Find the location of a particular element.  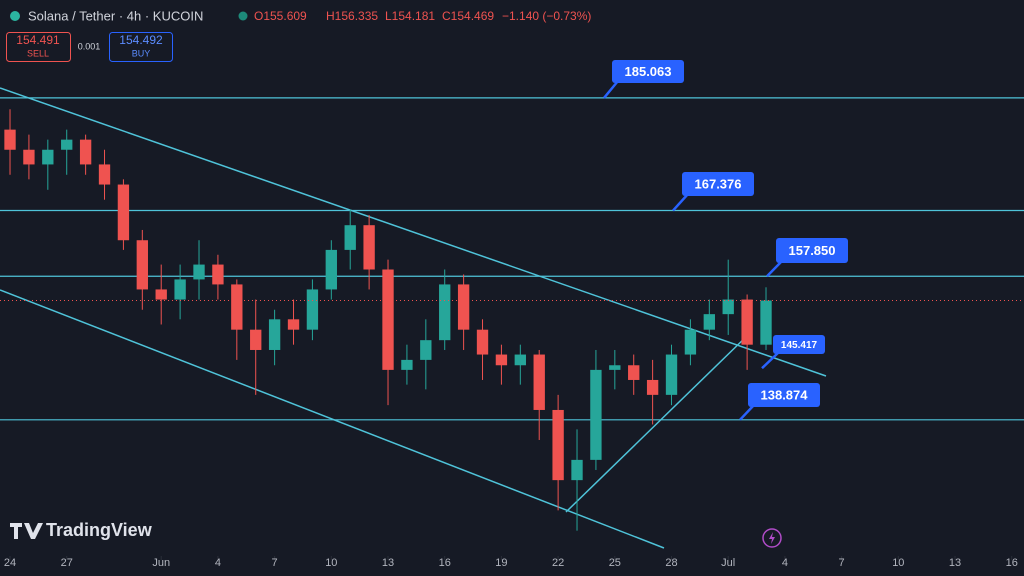

brand-logo is located at coordinates (26, 531).